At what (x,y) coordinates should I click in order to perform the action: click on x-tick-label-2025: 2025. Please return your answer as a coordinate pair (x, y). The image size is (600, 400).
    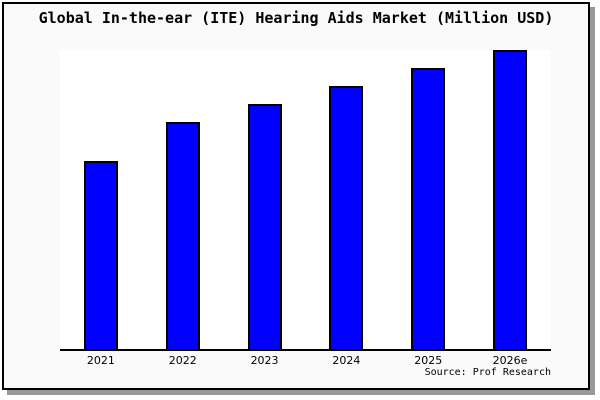
    Looking at the image, I should click on (428, 360).